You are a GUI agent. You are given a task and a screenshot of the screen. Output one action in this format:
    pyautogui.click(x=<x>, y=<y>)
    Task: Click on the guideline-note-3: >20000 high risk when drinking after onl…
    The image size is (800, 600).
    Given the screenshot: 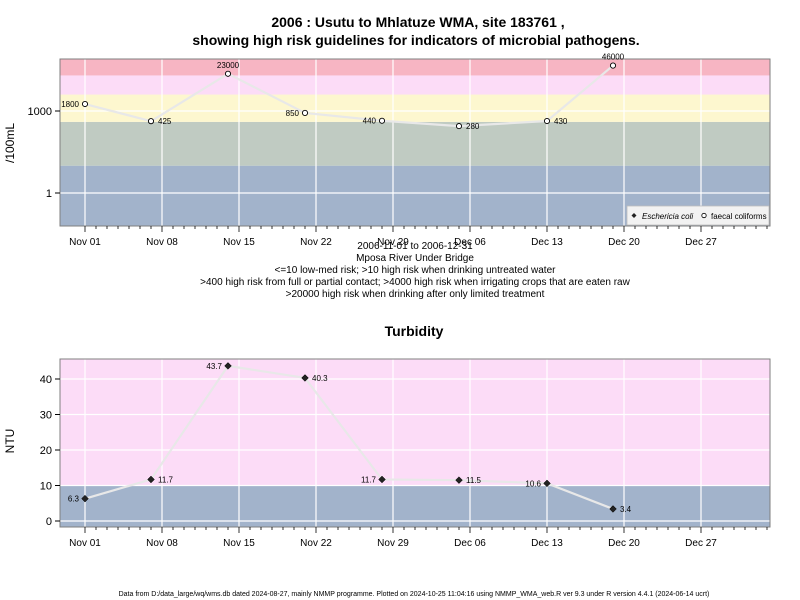 What is the action you would take?
    pyautogui.click(x=415, y=294)
    